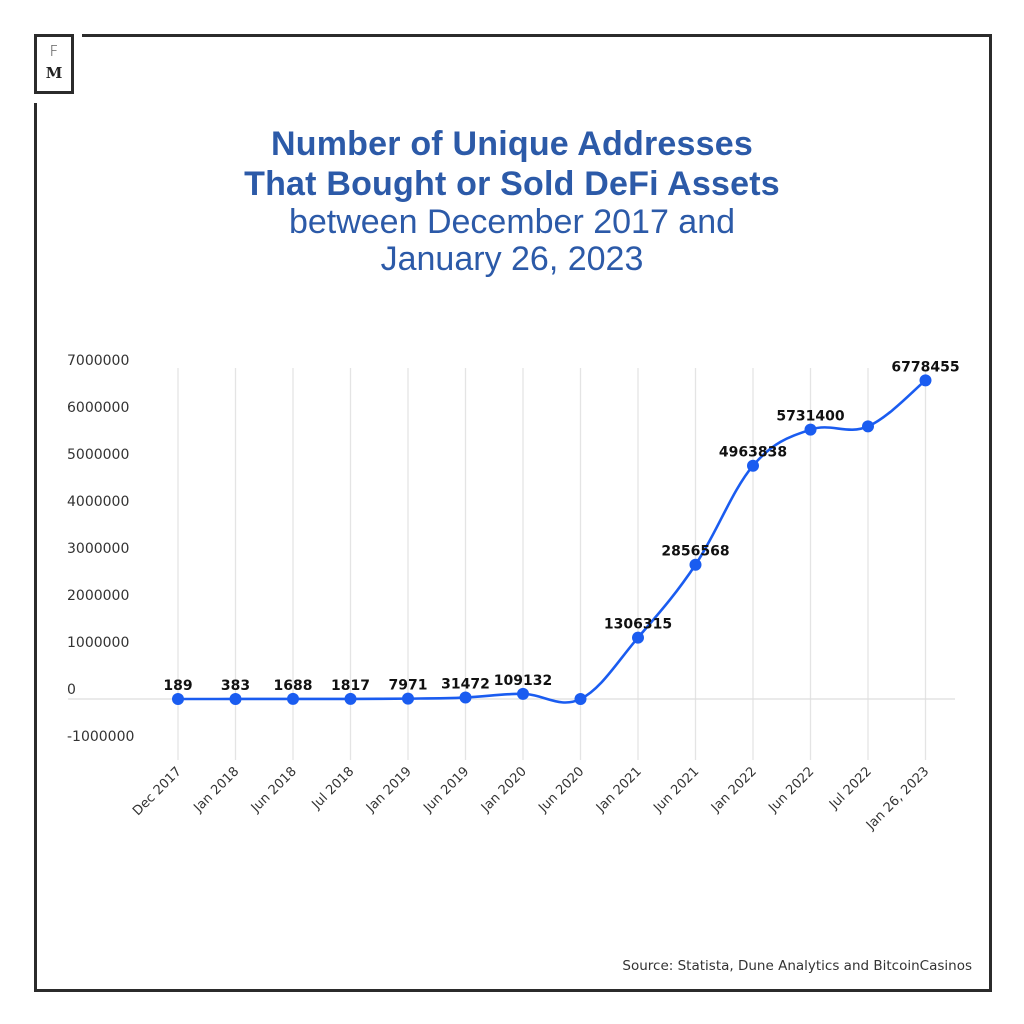  I want to click on logo-letter-m: M, so click(54, 73).